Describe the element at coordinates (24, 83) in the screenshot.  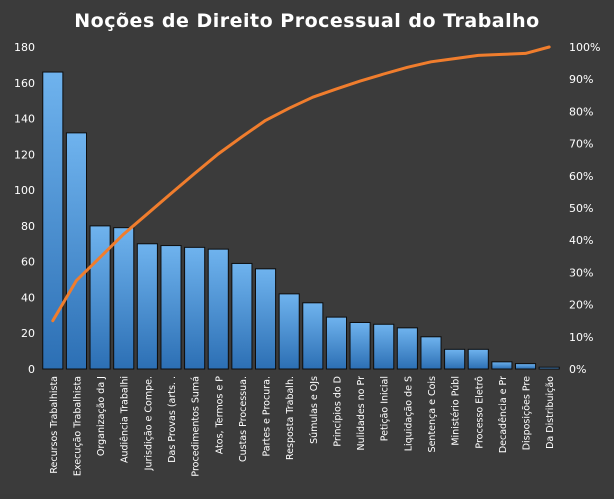
I see `left-tick-label: 160` at that location.